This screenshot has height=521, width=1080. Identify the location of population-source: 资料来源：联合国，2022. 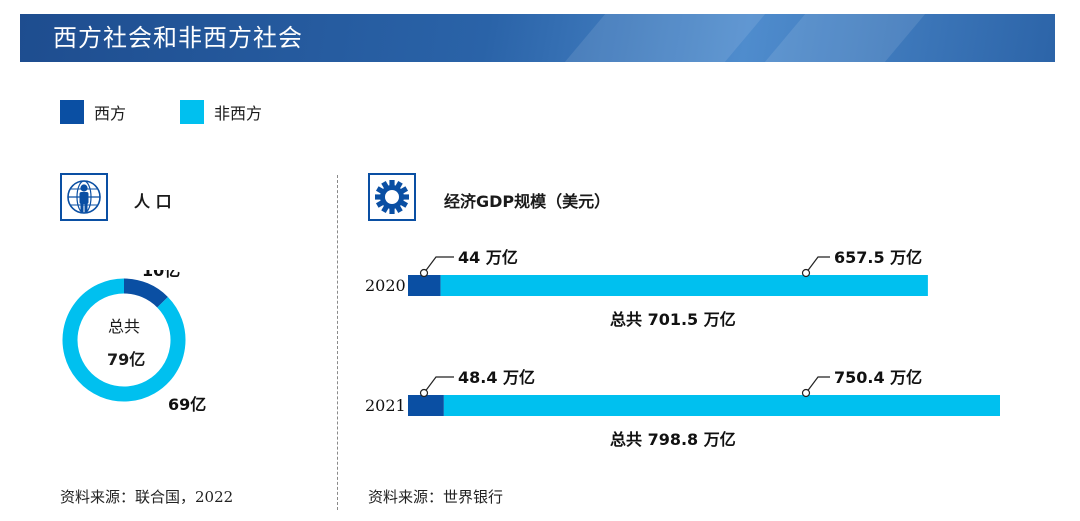
(147, 497).